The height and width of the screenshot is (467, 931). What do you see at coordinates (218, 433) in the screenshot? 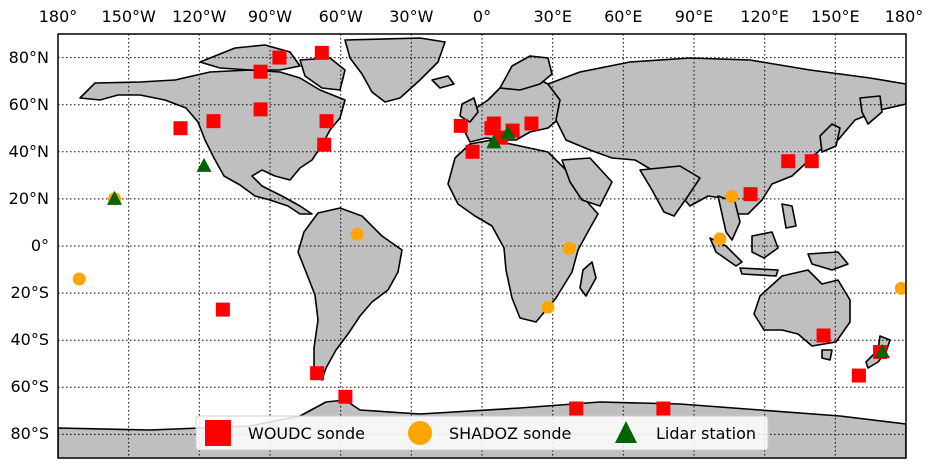
I see `legend-square-marker` at bounding box center [218, 433].